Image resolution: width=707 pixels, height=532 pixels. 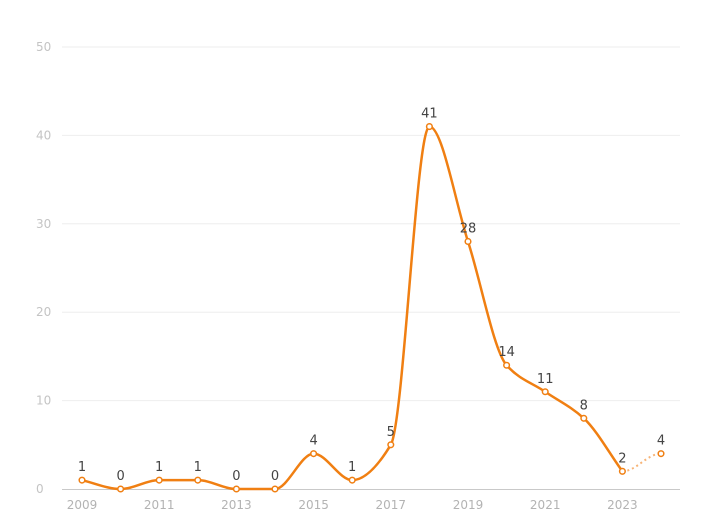 What do you see at coordinates (43, 224) in the screenshot?
I see `y-tick-label: 30` at bounding box center [43, 224].